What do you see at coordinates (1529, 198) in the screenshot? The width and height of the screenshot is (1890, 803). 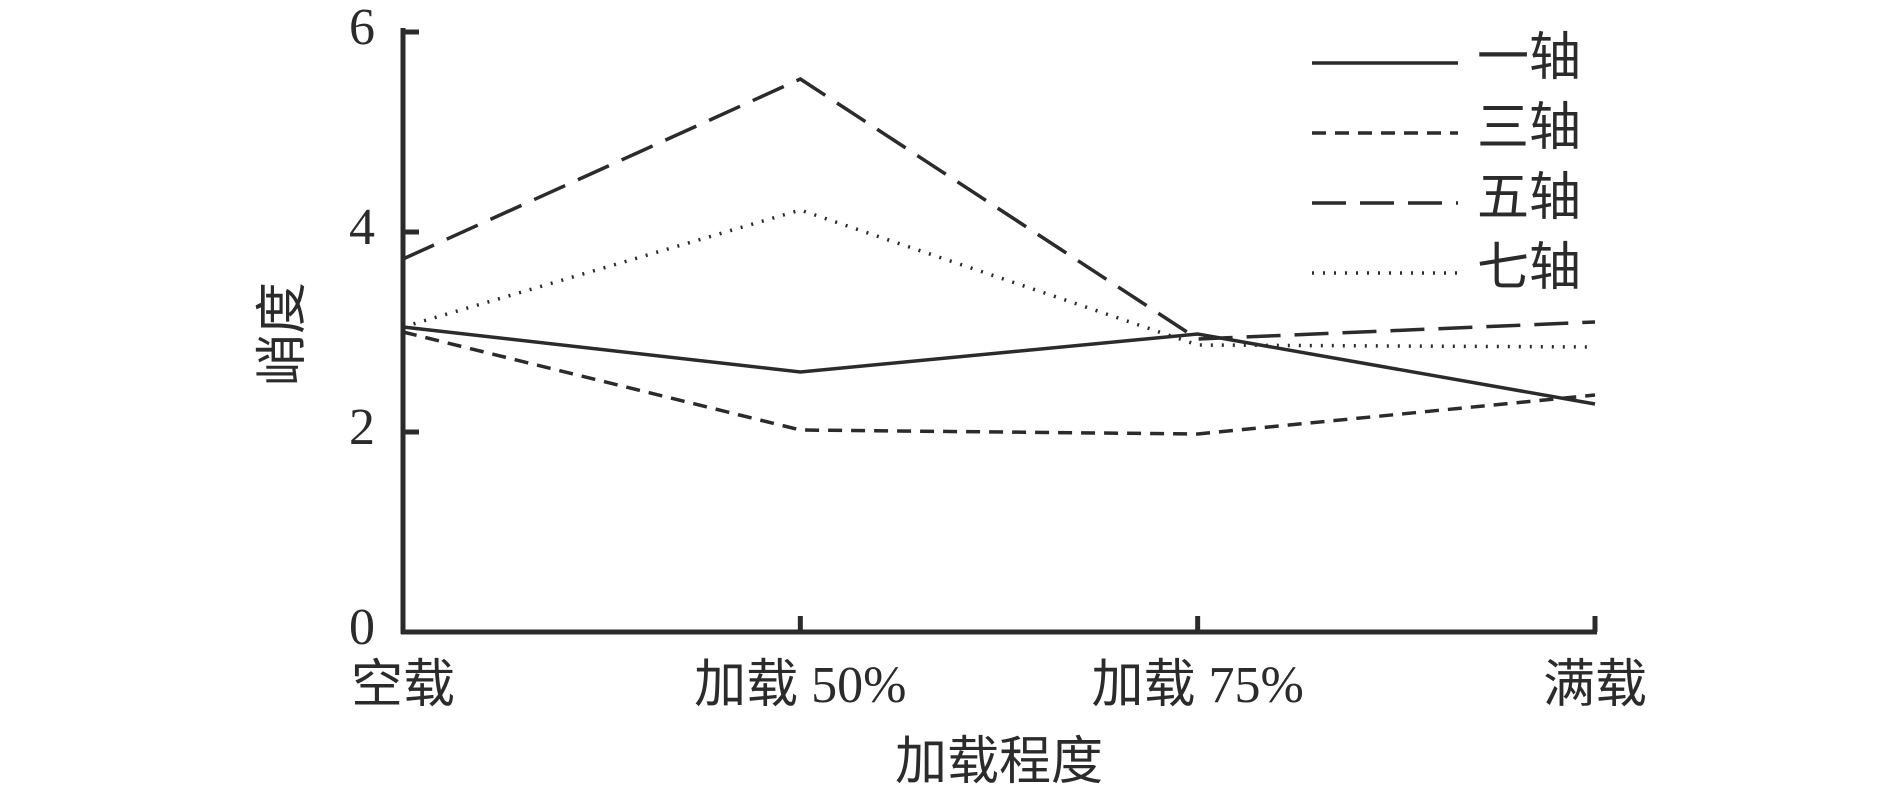 I see `legend-label: 五轴` at bounding box center [1529, 198].